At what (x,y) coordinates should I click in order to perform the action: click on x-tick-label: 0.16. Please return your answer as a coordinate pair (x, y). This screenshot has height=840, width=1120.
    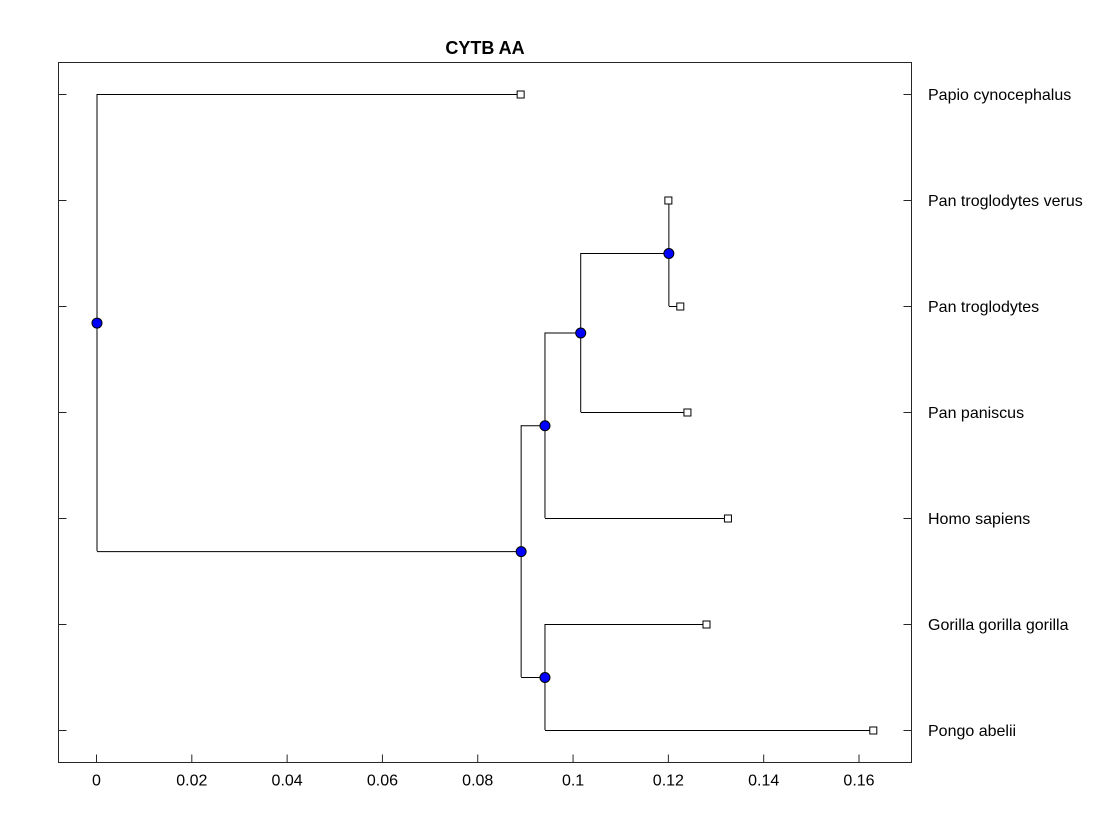
    Looking at the image, I should click on (858, 781).